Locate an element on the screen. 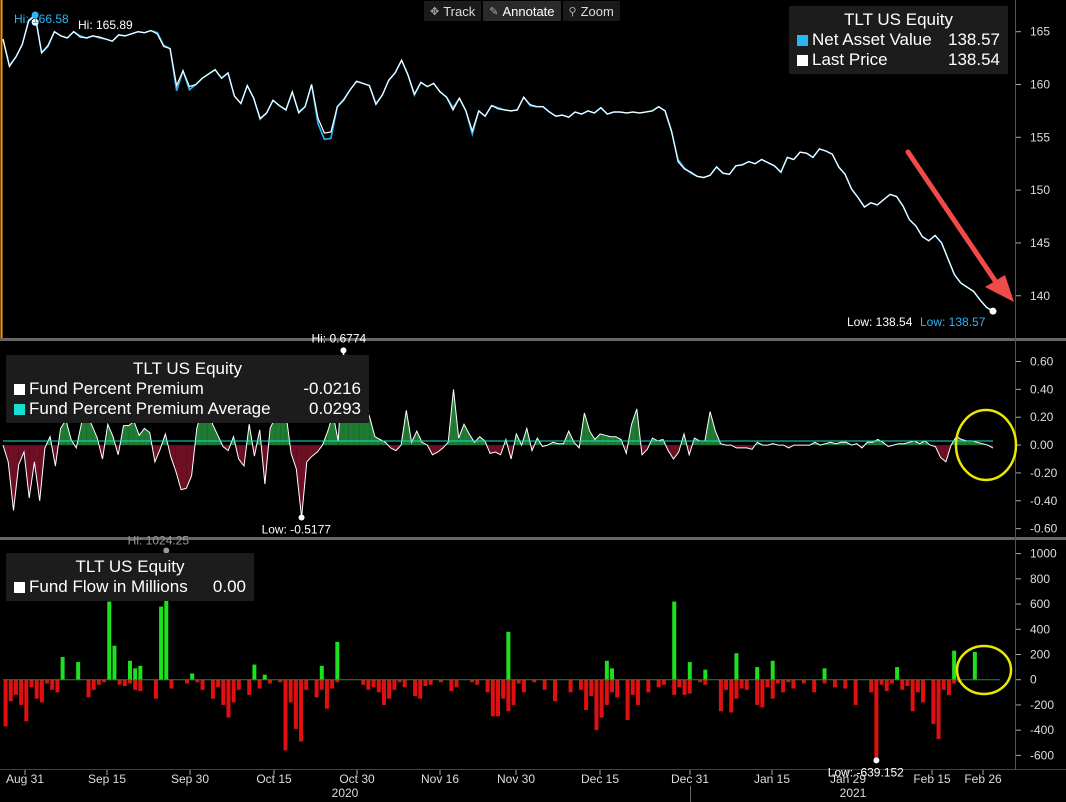  track-button: ✥ Track is located at coordinates (453, 11).